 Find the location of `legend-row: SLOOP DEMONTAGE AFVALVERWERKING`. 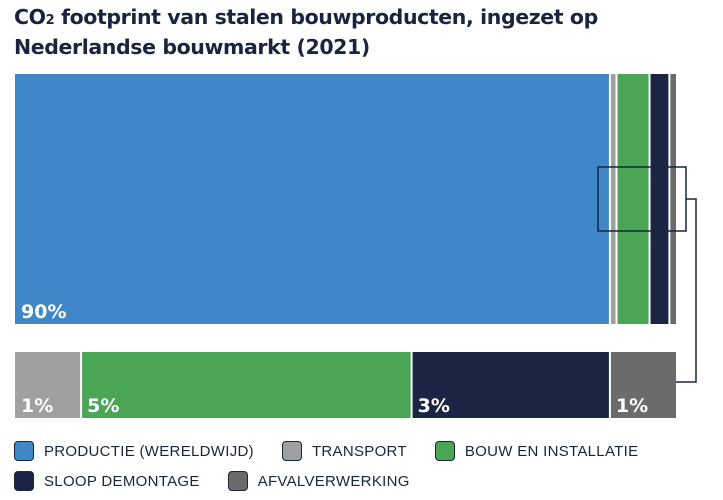

legend-row: SLOOP DEMONTAGE AFVALVERWERKING is located at coordinates (364, 481).